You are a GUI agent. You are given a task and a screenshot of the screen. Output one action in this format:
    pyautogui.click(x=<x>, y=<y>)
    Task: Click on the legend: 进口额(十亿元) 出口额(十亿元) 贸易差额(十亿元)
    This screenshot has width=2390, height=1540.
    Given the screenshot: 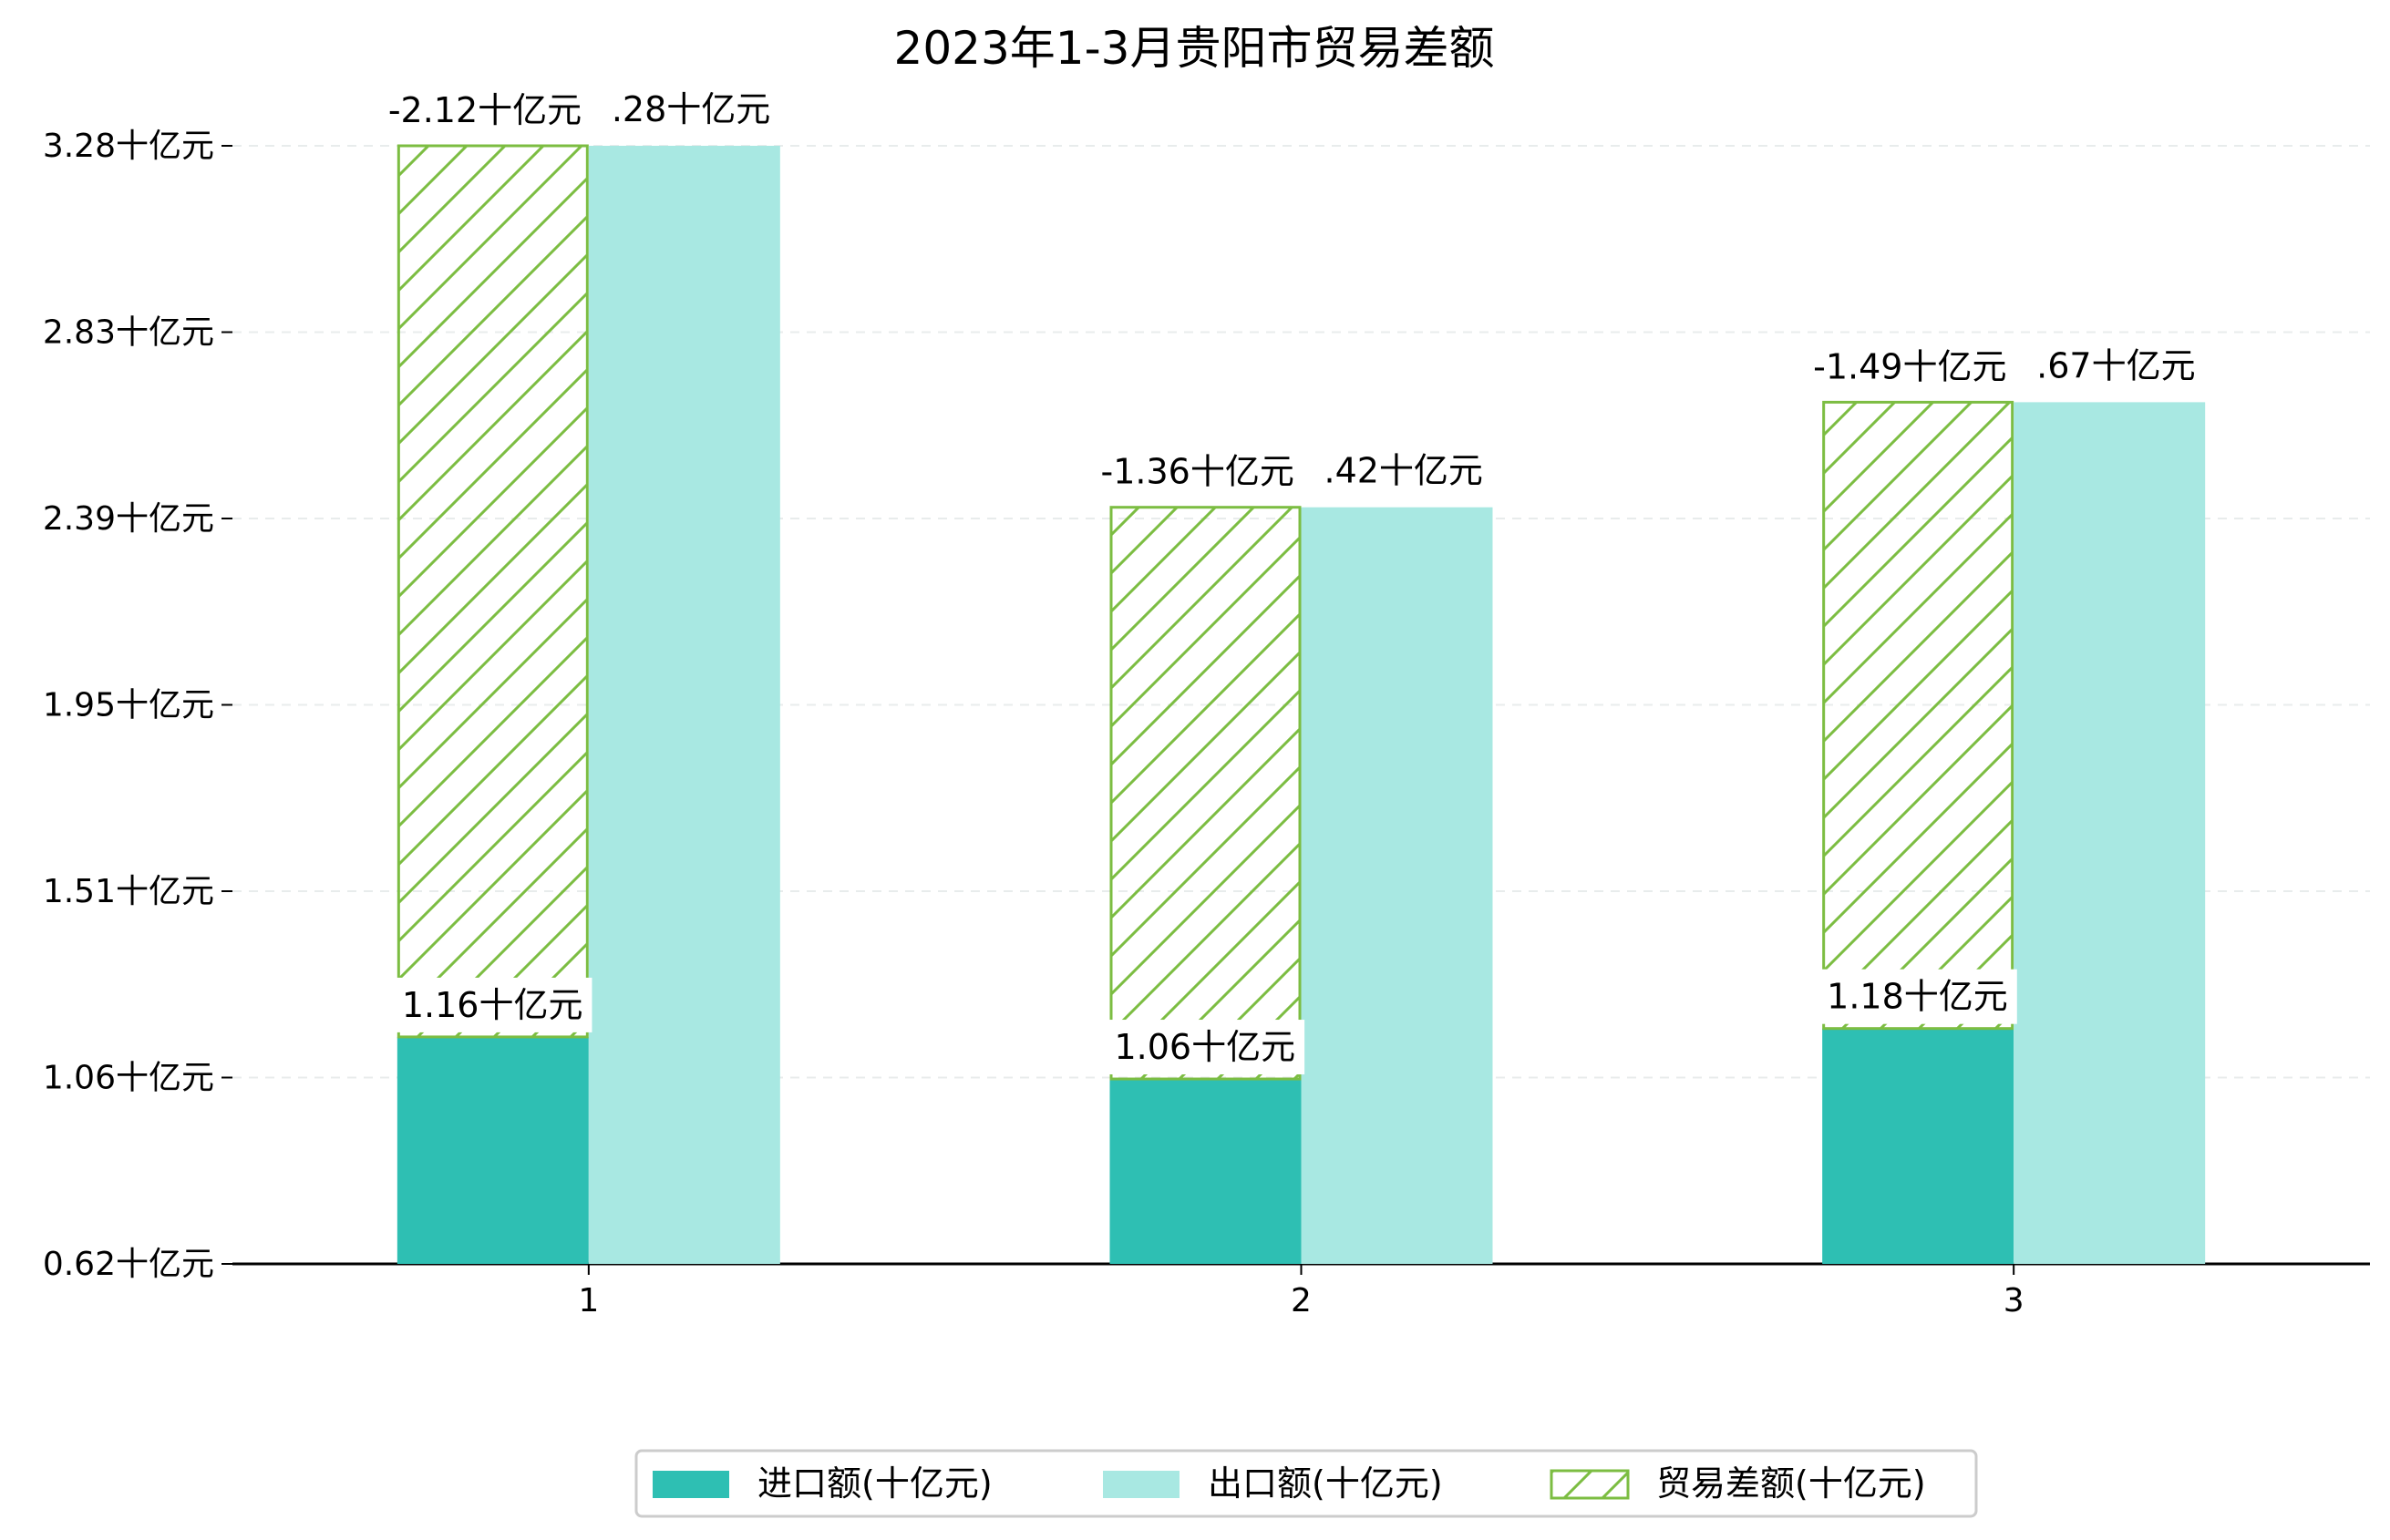 What is the action you would take?
    pyautogui.click(x=1306, y=1483)
    